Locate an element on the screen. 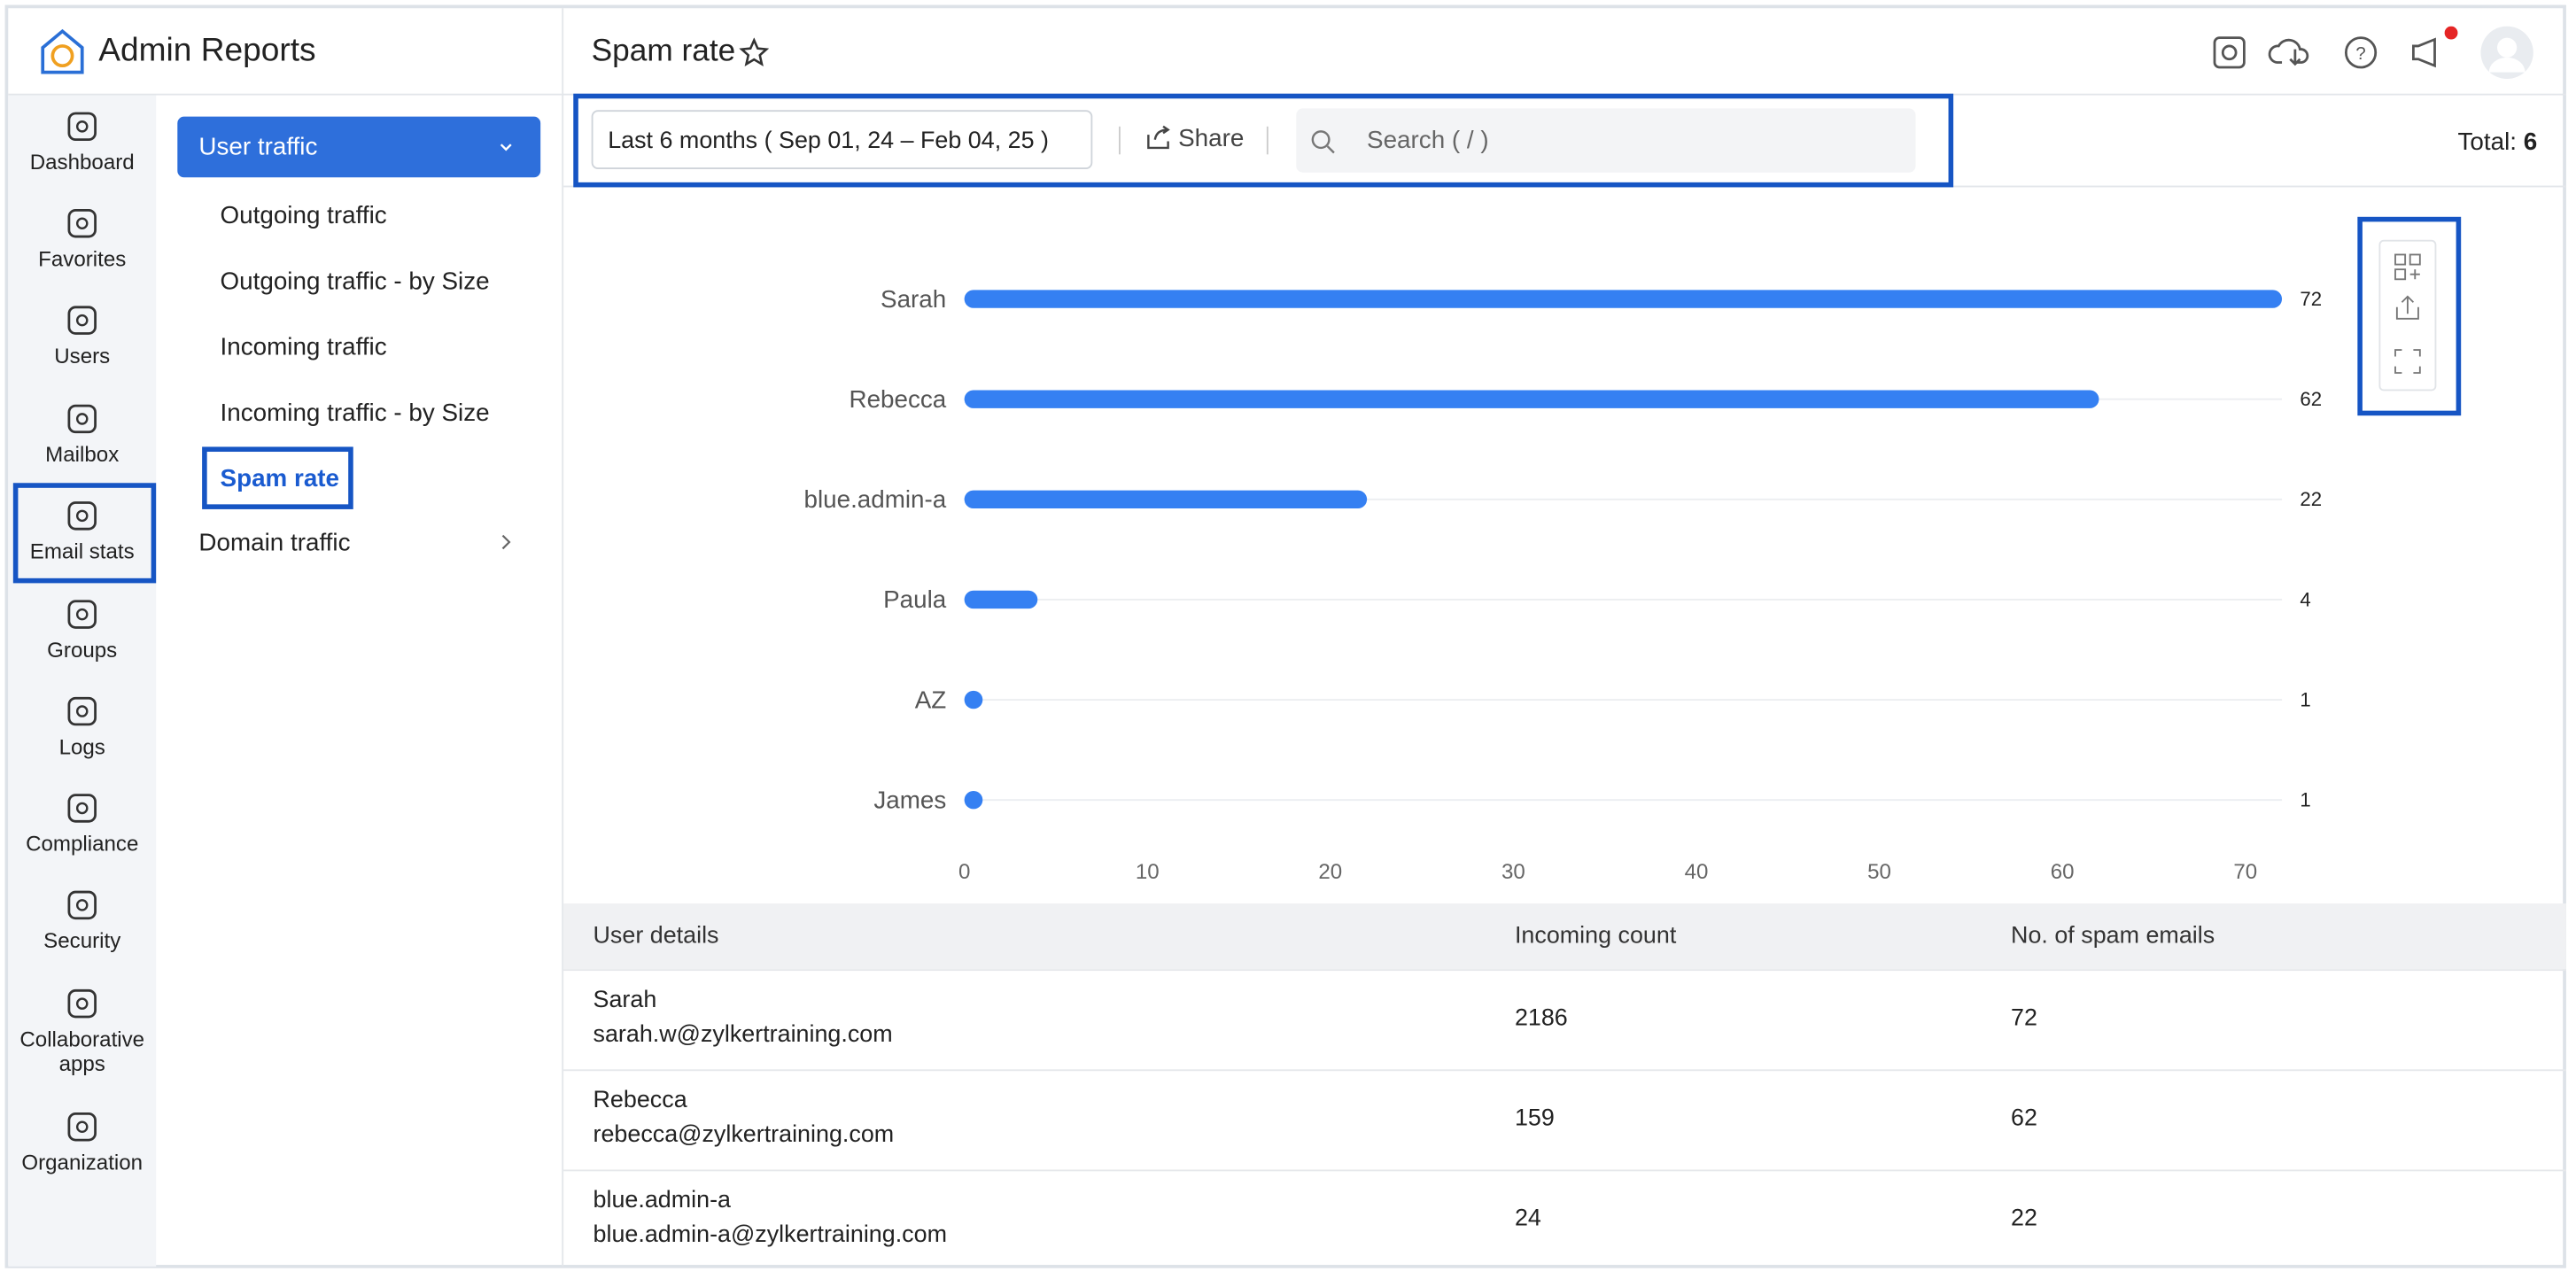 This screenshot has width=2576, height=1279. y-tick-label: Rebecca is located at coordinates (898, 399).